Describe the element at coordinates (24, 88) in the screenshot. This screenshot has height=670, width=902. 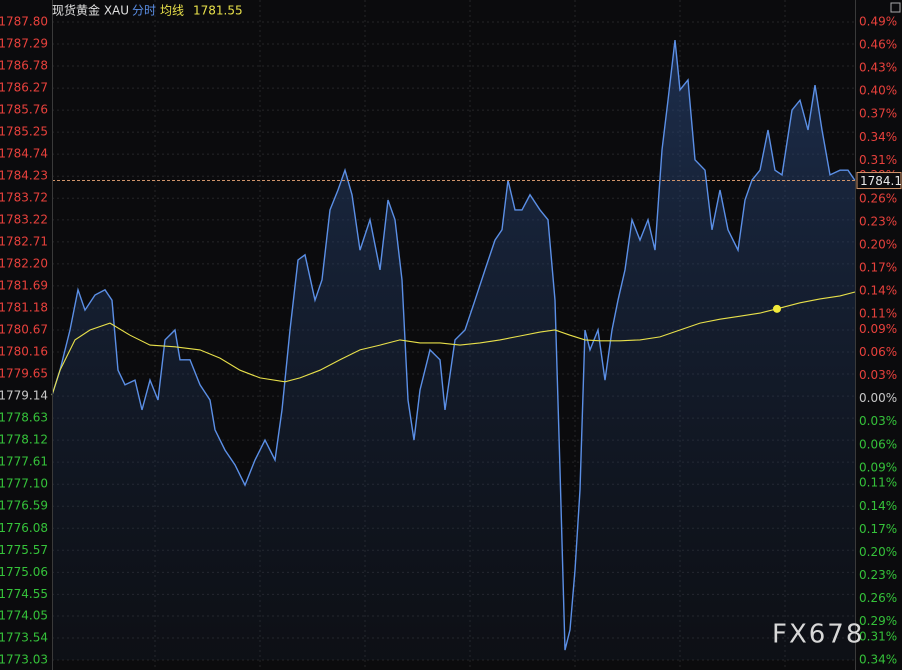
I see `y-tick-label: 1786.27` at that location.